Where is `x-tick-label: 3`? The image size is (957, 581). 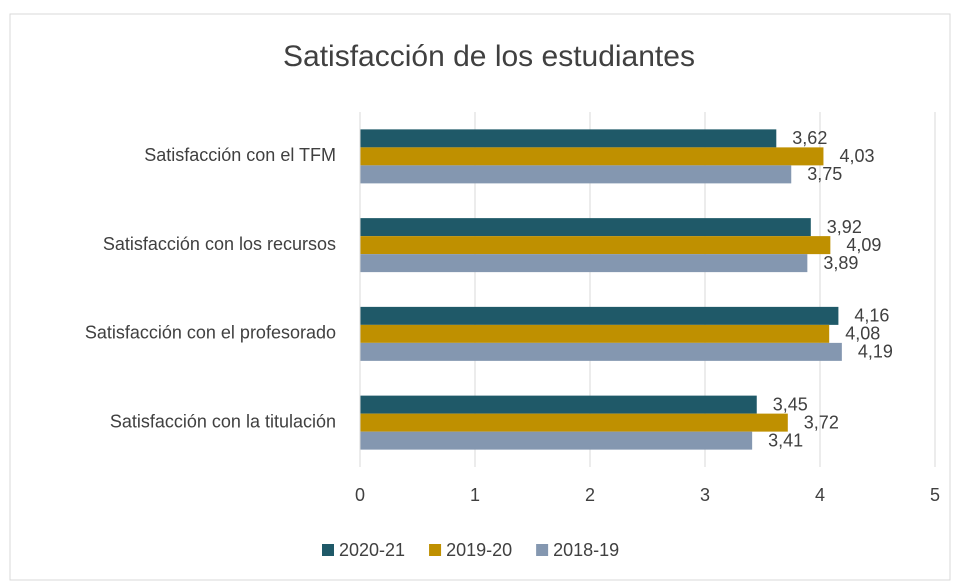 x-tick-label: 3 is located at coordinates (705, 495).